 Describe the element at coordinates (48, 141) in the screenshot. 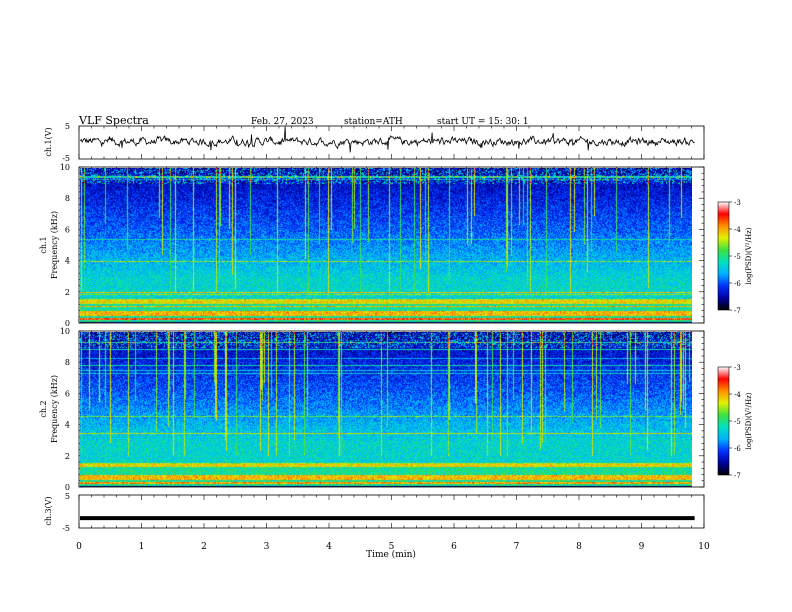

I see `ch1-waveform-ylabel: ch.1(V)` at that location.